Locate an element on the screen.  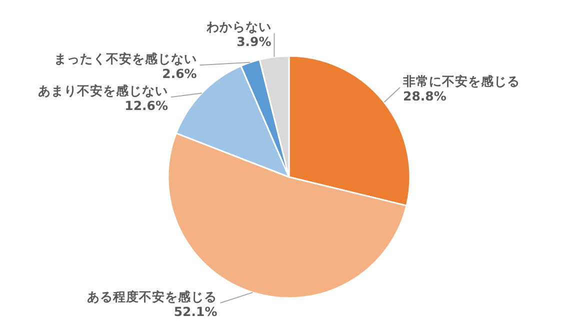
slice-label: まったく不安を感じない is located at coordinates (125, 58).